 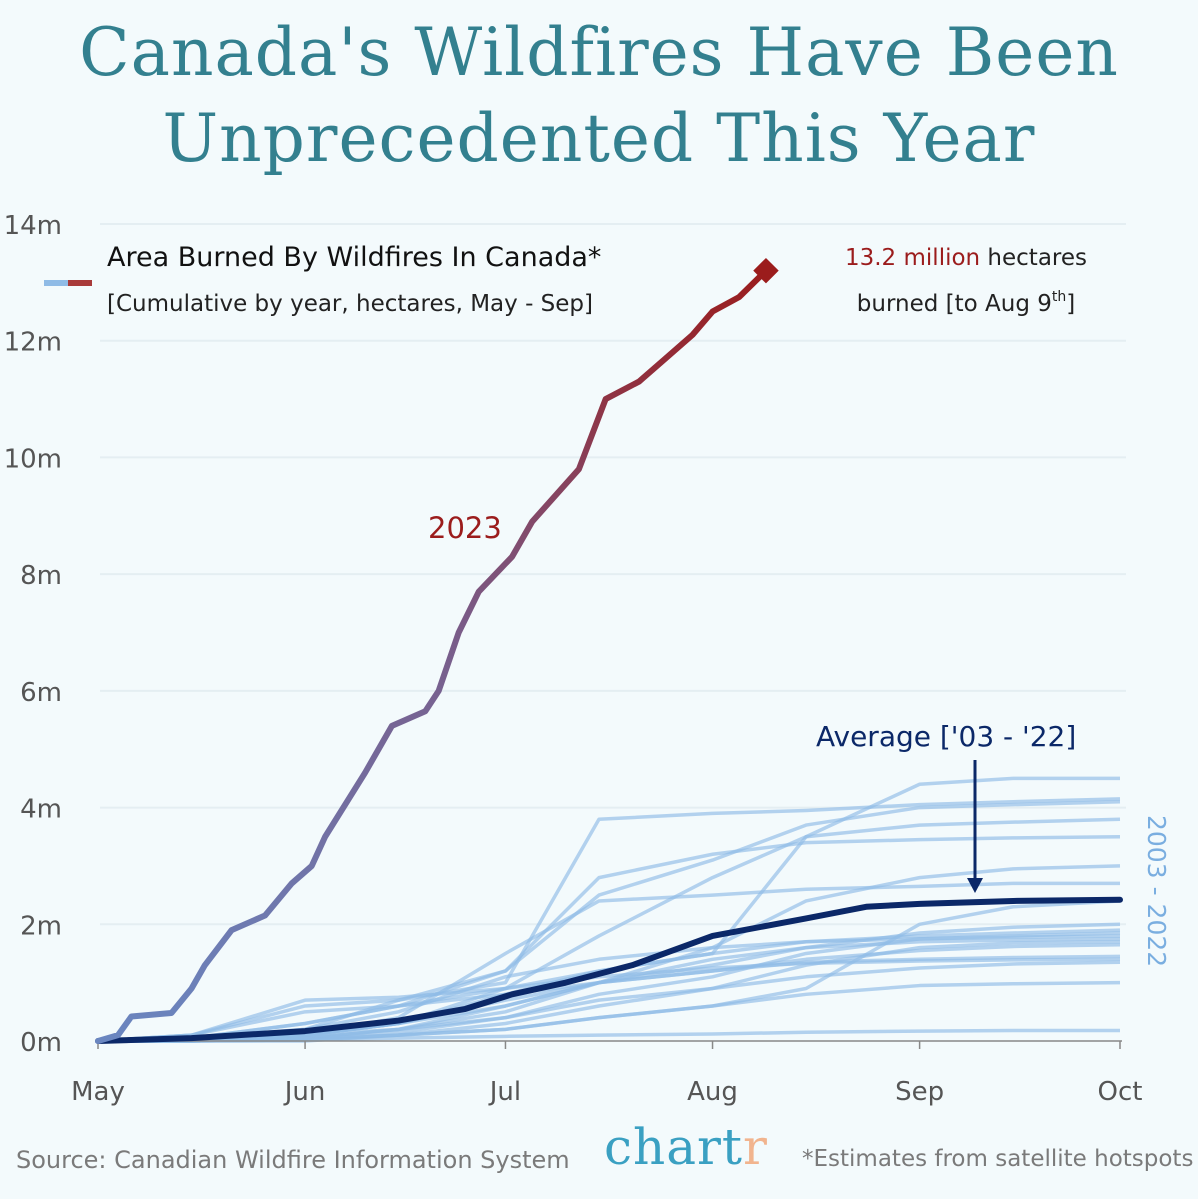 I want to click on y-tick-label: 10m, so click(x=33, y=459).